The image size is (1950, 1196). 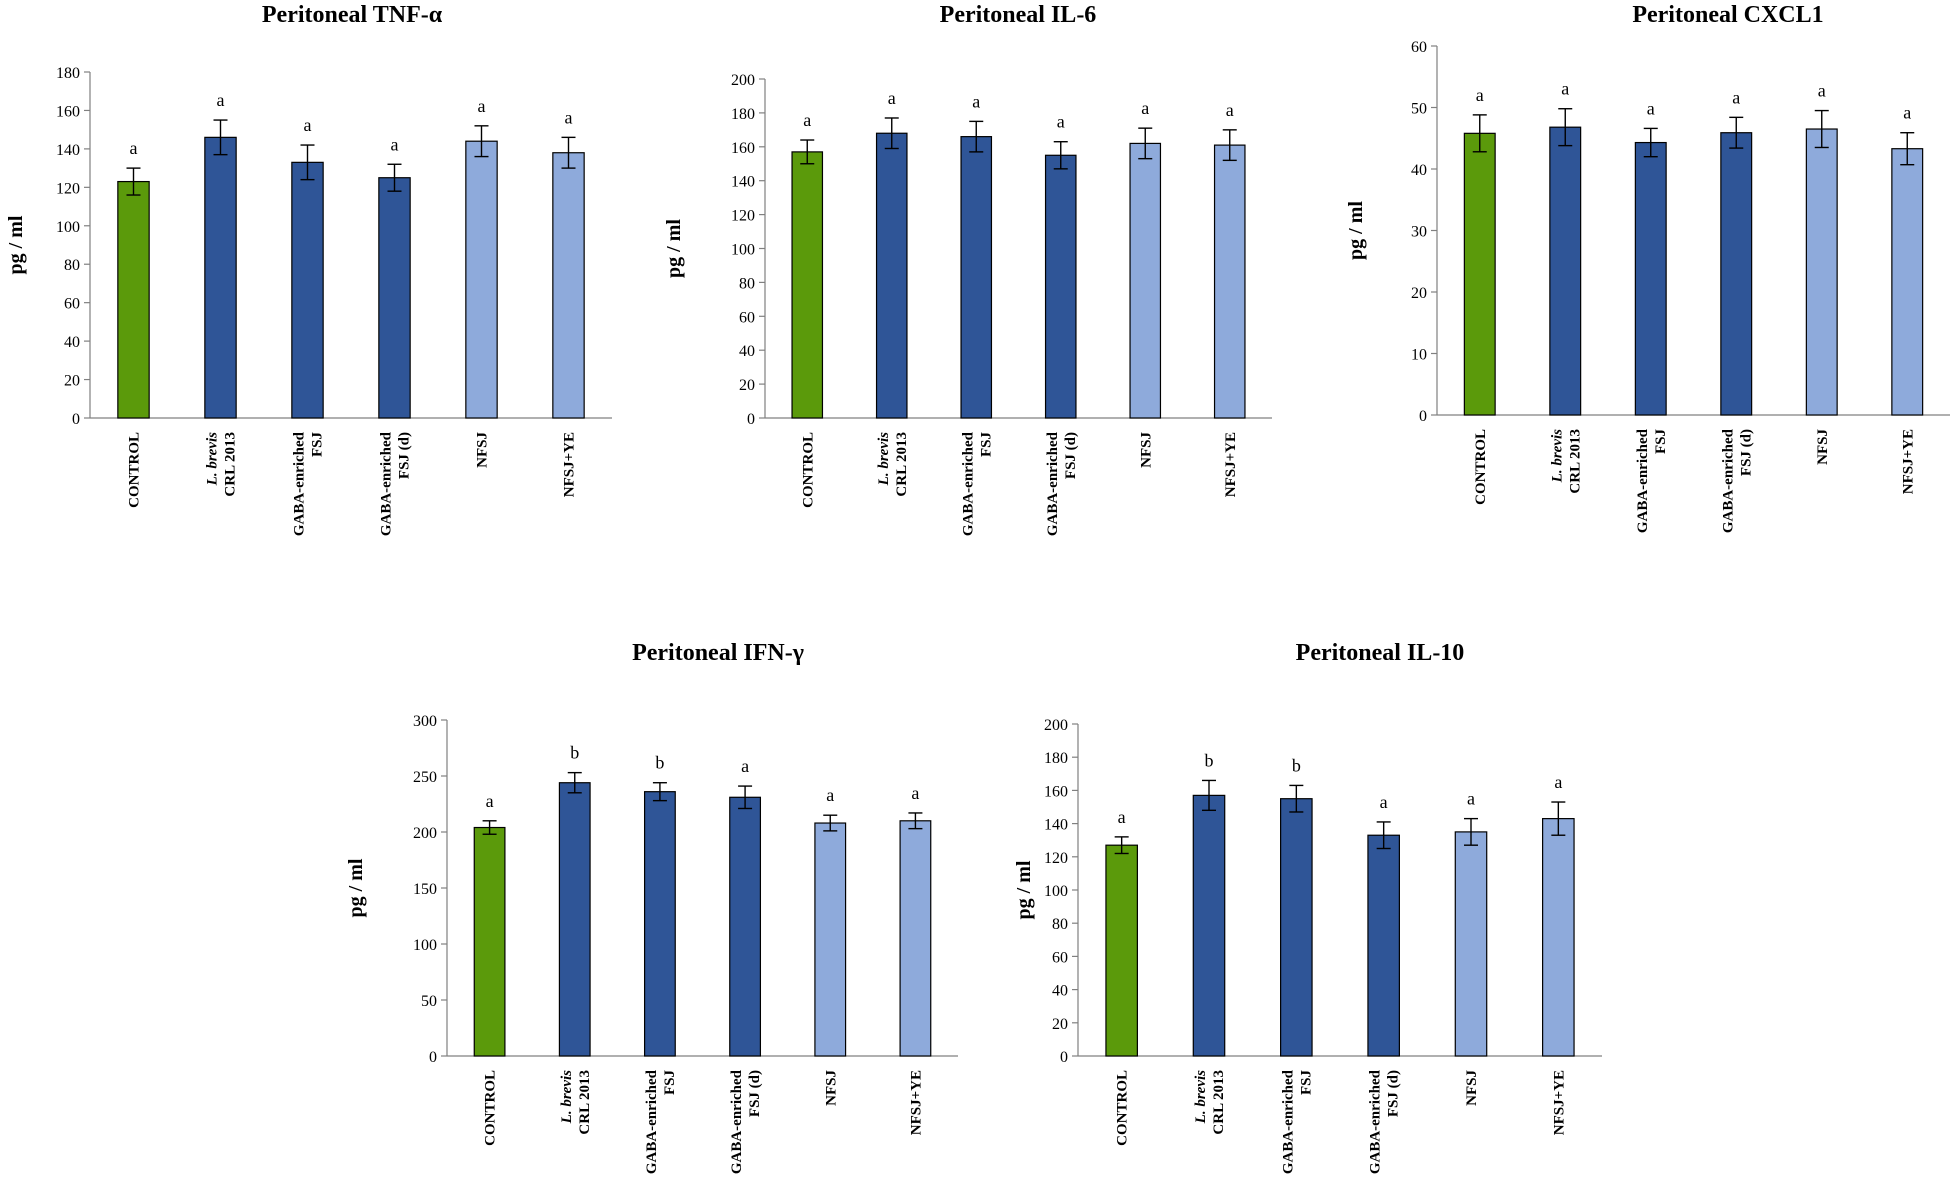 I want to click on chart-title: Peritoneal TNF-α, so click(x=352, y=15).